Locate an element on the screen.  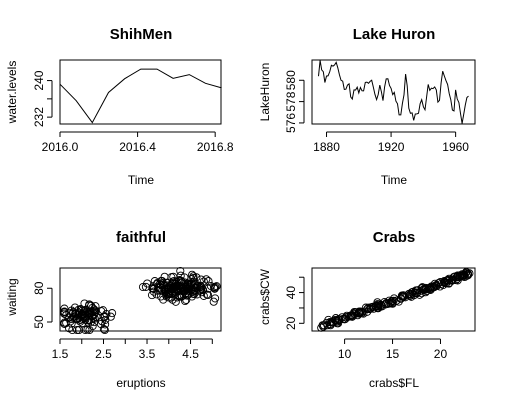
chart-title: Lake Huron is located at coordinates (394, 34).